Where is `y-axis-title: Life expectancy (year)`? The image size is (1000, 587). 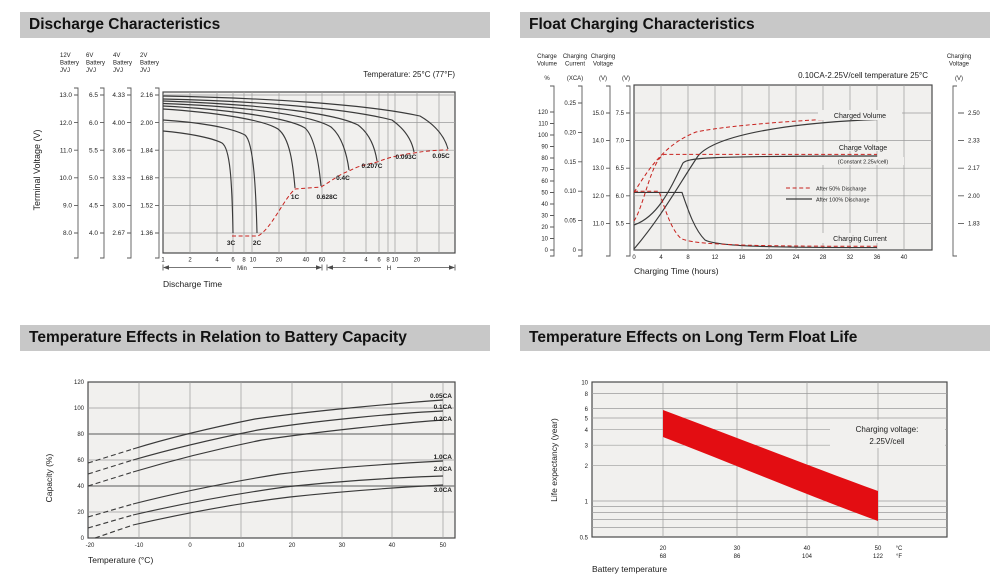 y-axis-title: Life expectancy (year) is located at coordinates (554, 460).